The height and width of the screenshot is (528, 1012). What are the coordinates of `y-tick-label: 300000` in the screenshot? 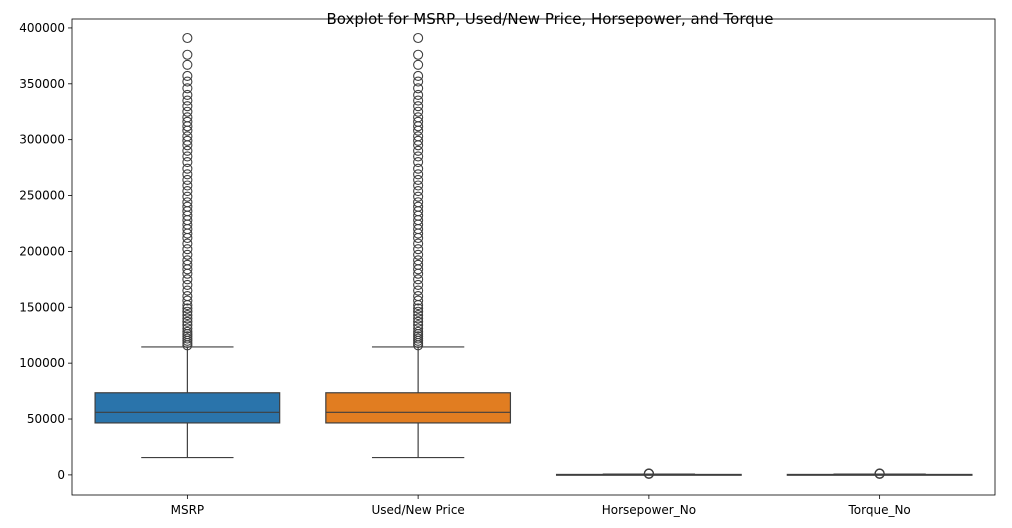 It's located at (42, 140).